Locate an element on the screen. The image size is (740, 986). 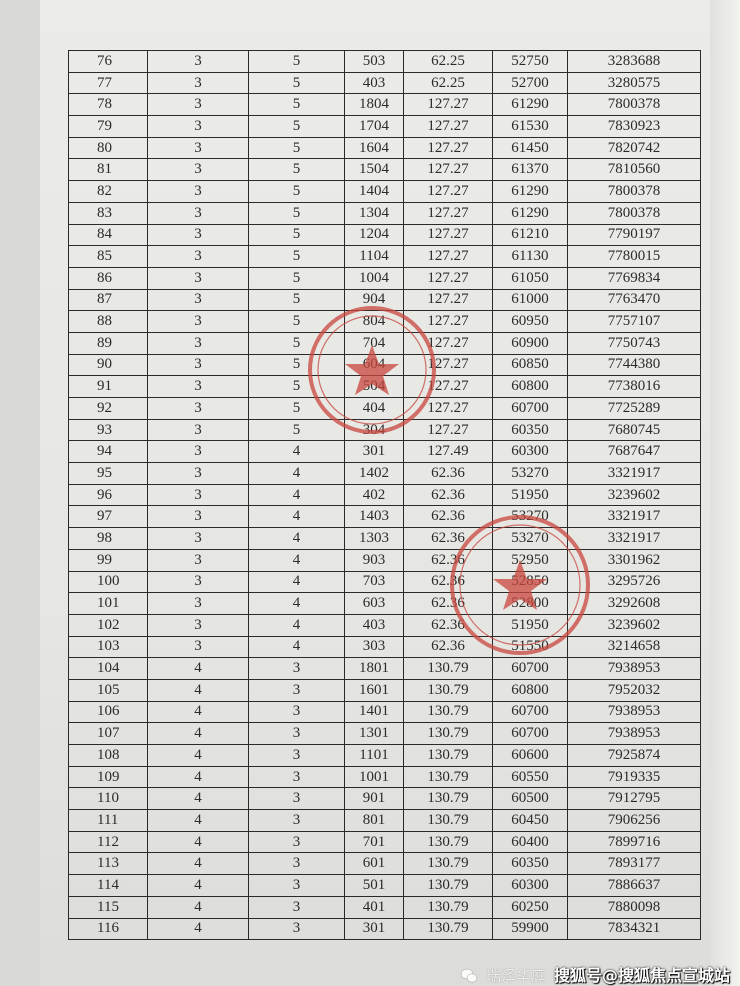
table-cell: 83 is located at coordinates (108, 213).